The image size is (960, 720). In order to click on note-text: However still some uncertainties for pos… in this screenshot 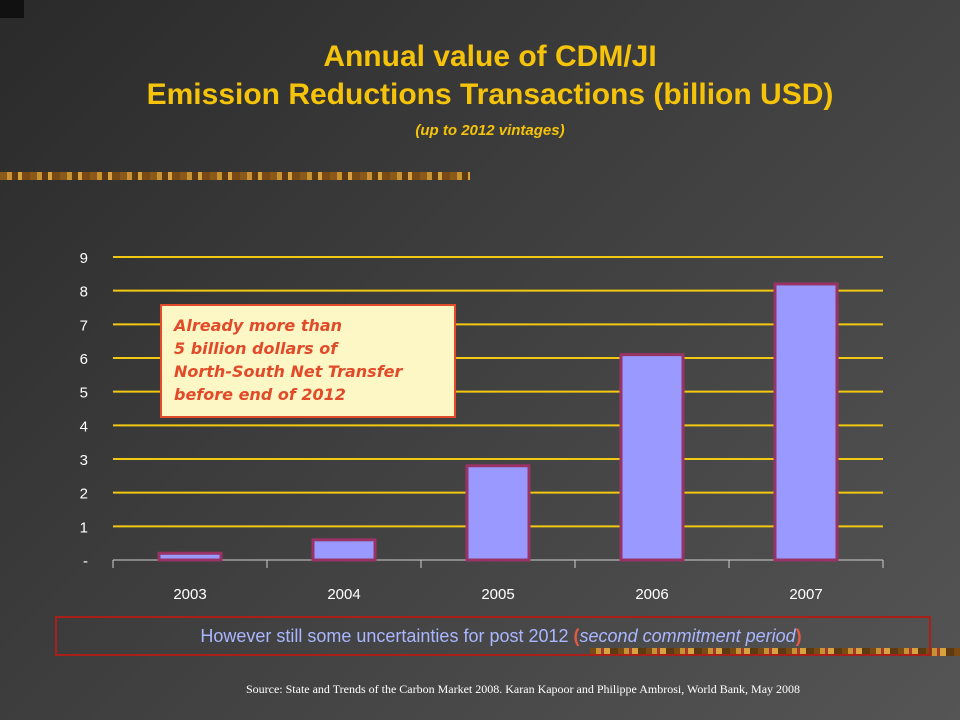, I will do `click(387, 636)`.